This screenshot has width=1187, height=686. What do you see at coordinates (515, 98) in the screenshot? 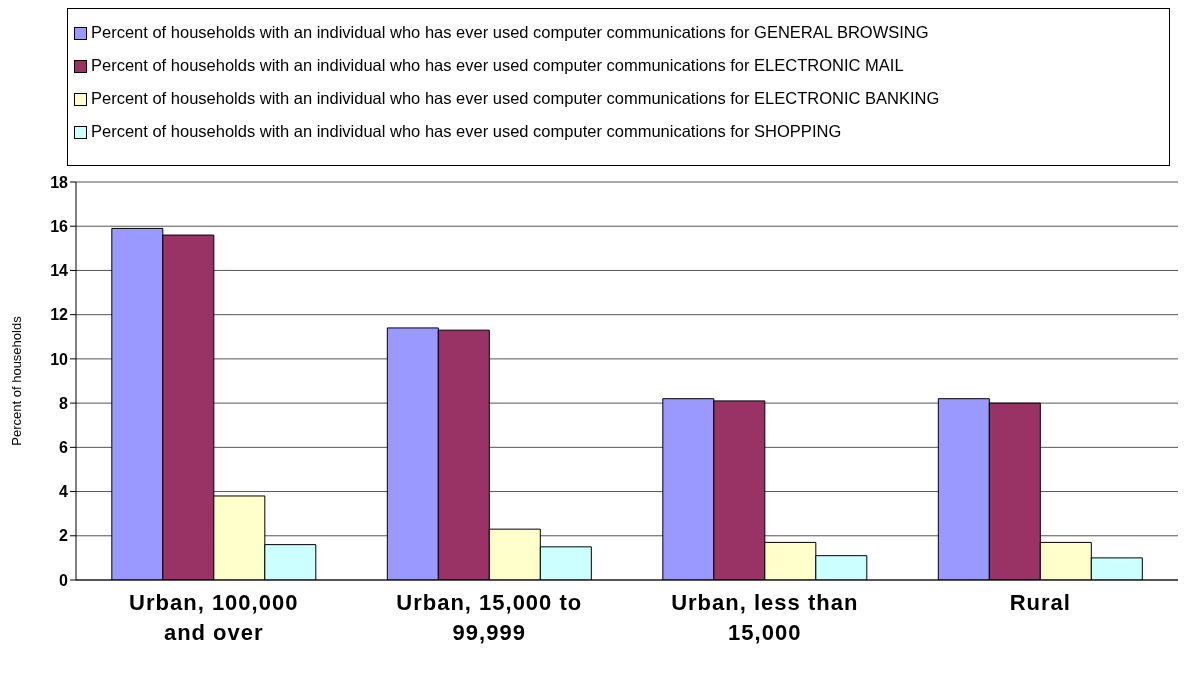
I see `legend-label: Percent of households with an individual who has ever used computer communications for ELECTRONIC BANKING` at bounding box center [515, 98].